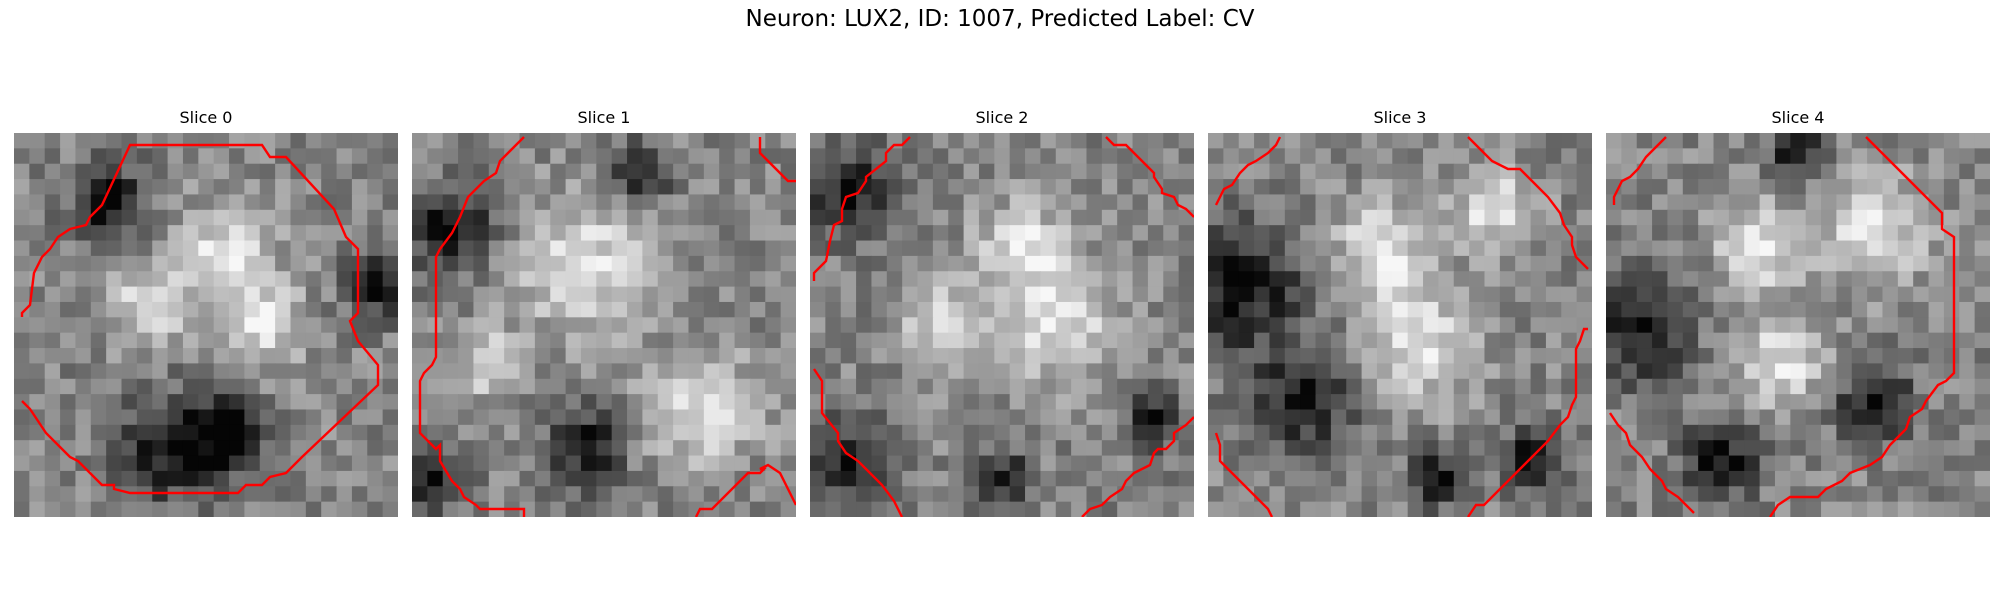 The height and width of the screenshot is (600, 2000). What do you see at coordinates (1002, 325) in the screenshot?
I see `slice-2-image` at bounding box center [1002, 325].